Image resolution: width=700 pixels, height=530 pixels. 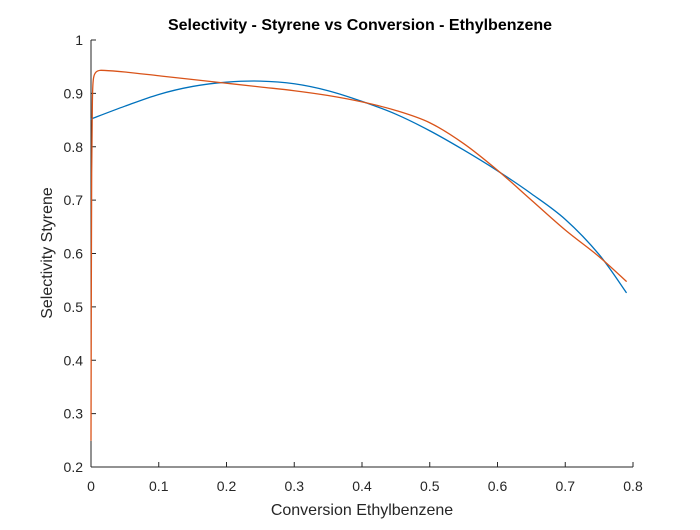 What do you see at coordinates (362, 486) in the screenshot?
I see `x-tick-label: 0.4` at bounding box center [362, 486].